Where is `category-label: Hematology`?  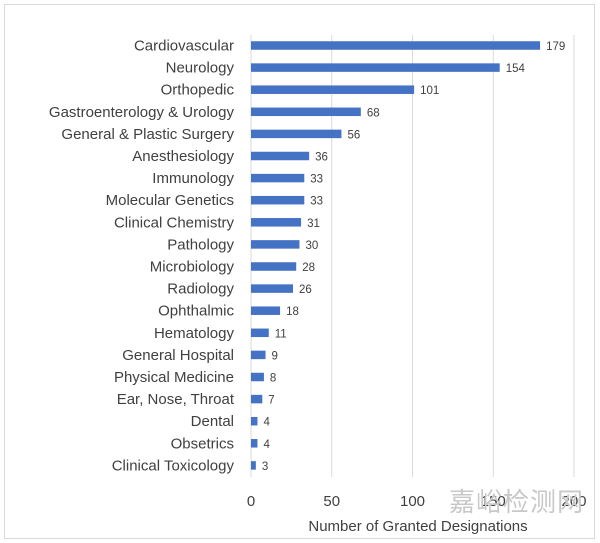 category-label: Hematology is located at coordinates (194, 333).